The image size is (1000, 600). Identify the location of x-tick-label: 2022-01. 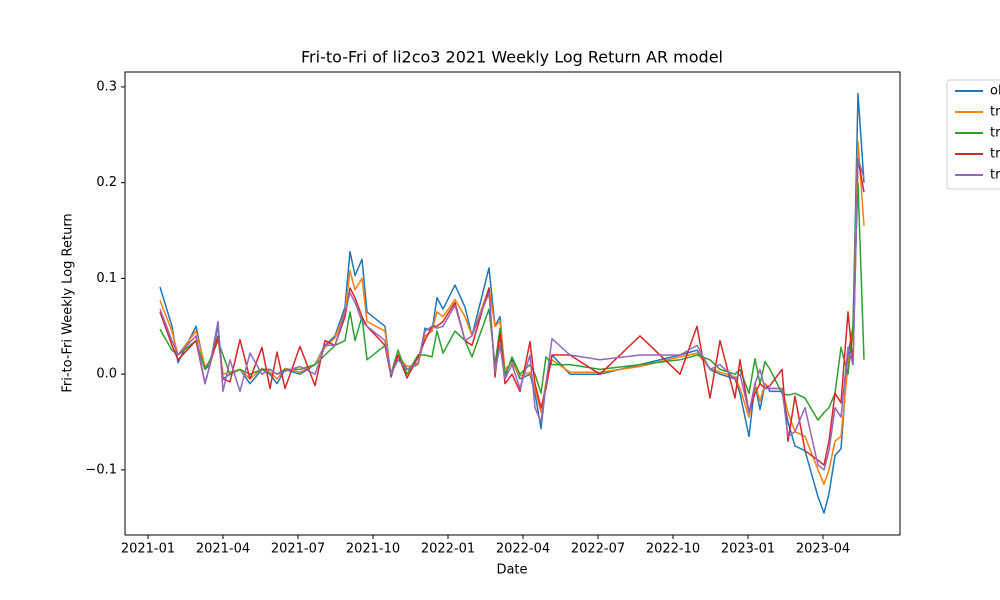
(448, 549).